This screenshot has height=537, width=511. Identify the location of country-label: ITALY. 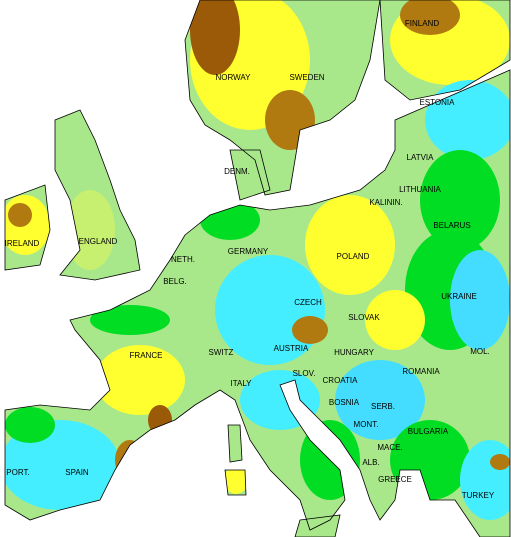
(241, 383).